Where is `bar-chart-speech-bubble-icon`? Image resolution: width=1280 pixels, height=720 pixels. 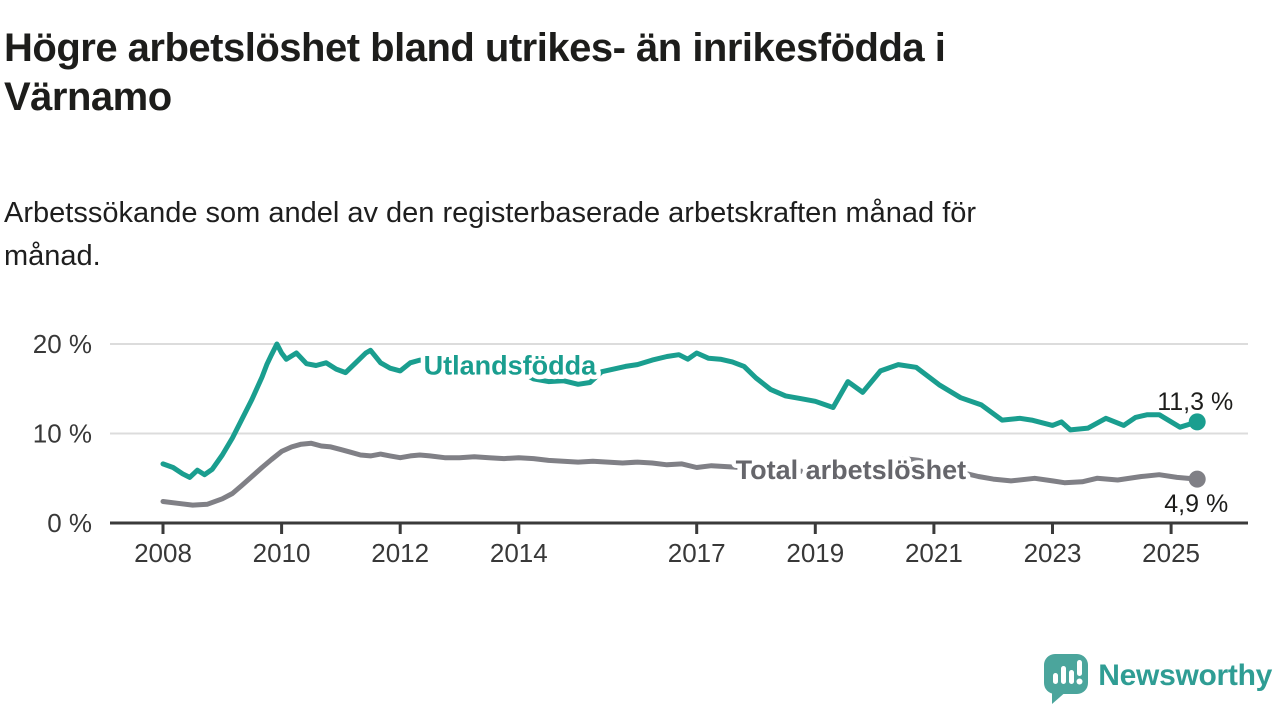 bar-chart-speech-bubble-icon is located at coordinates (1066, 679).